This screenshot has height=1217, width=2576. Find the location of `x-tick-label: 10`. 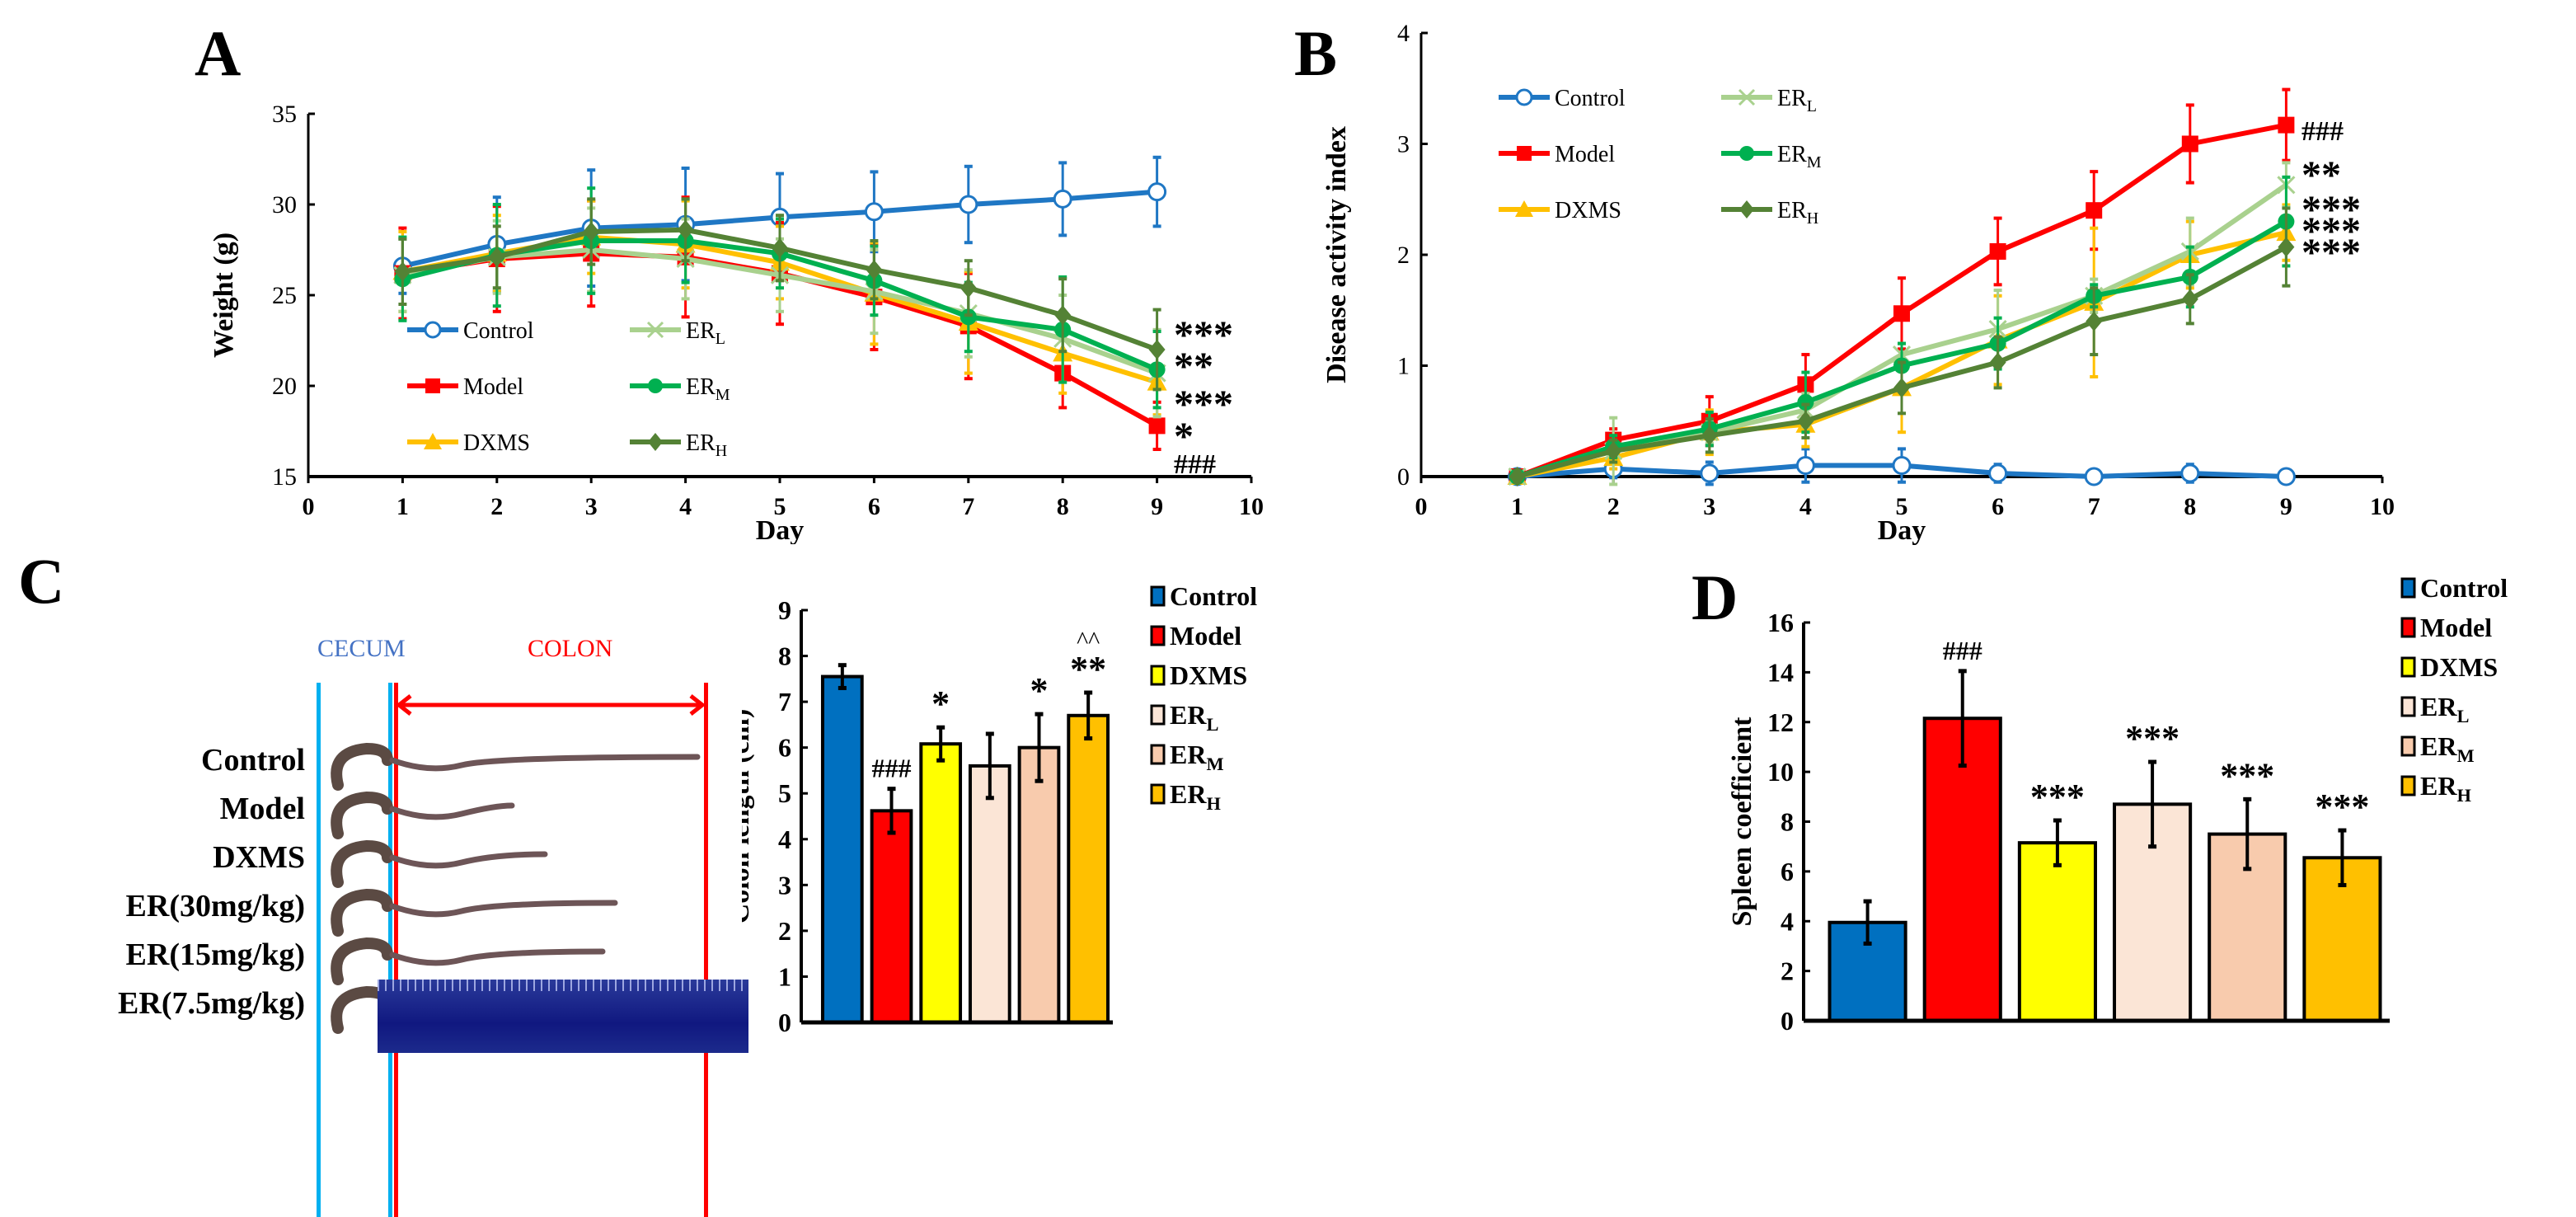

x-tick-label: 10 is located at coordinates (1251, 506).